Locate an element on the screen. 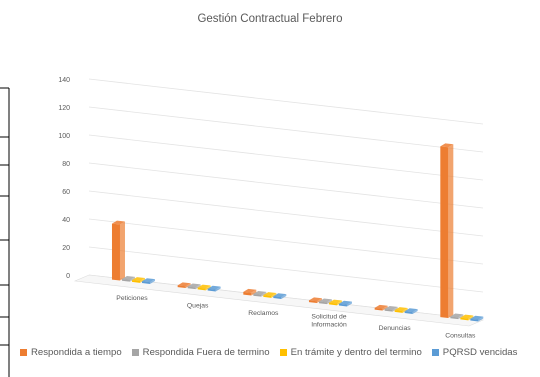 This screenshot has width=540, height=377. y-tick-label: 100 is located at coordinates (64, 136).